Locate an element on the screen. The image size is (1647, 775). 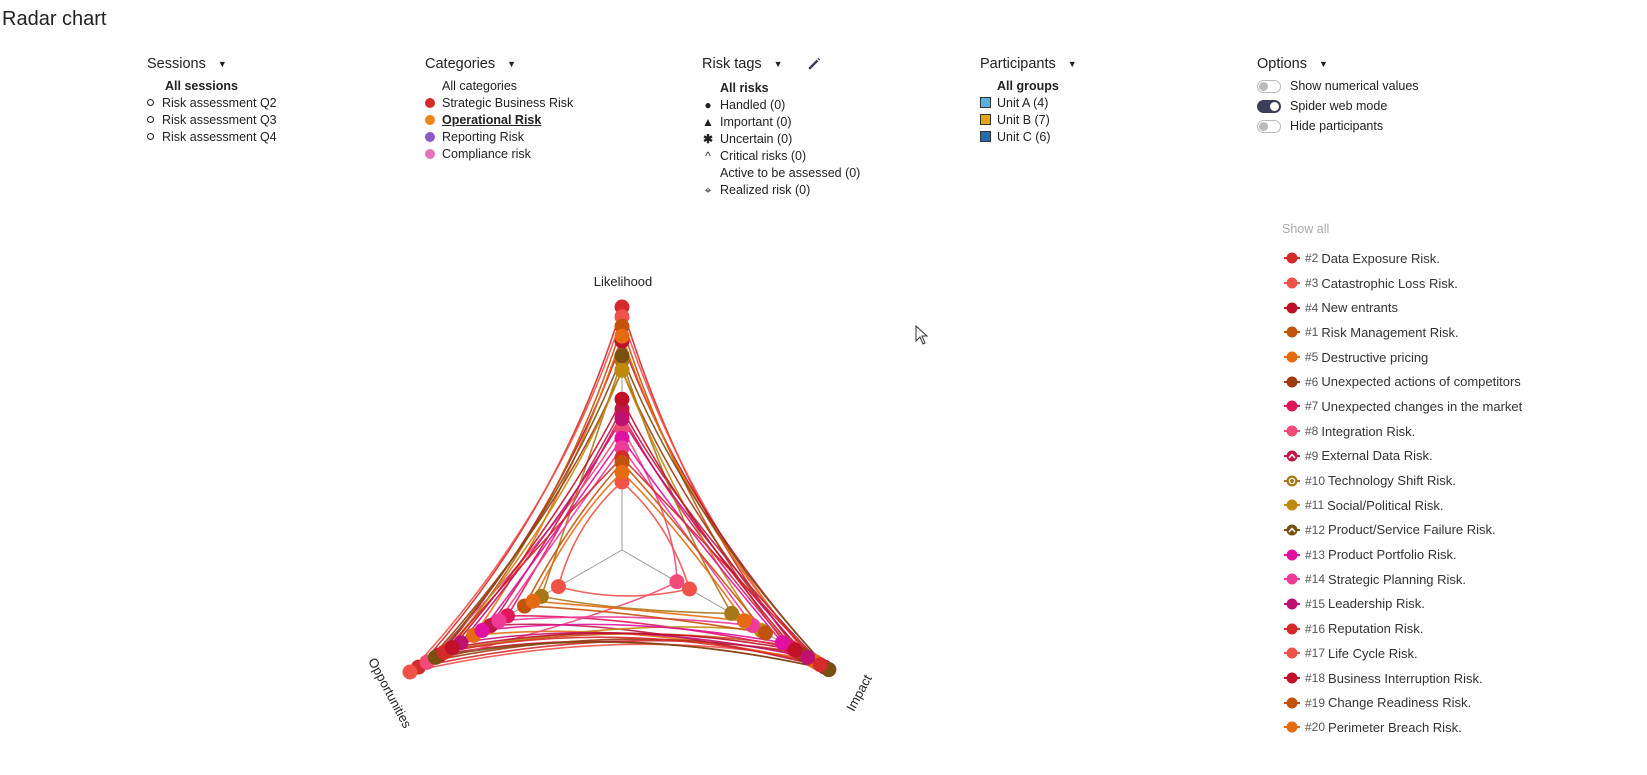
legend-item: #16 Reputation Risk. is located at coordinates (1402, 628).